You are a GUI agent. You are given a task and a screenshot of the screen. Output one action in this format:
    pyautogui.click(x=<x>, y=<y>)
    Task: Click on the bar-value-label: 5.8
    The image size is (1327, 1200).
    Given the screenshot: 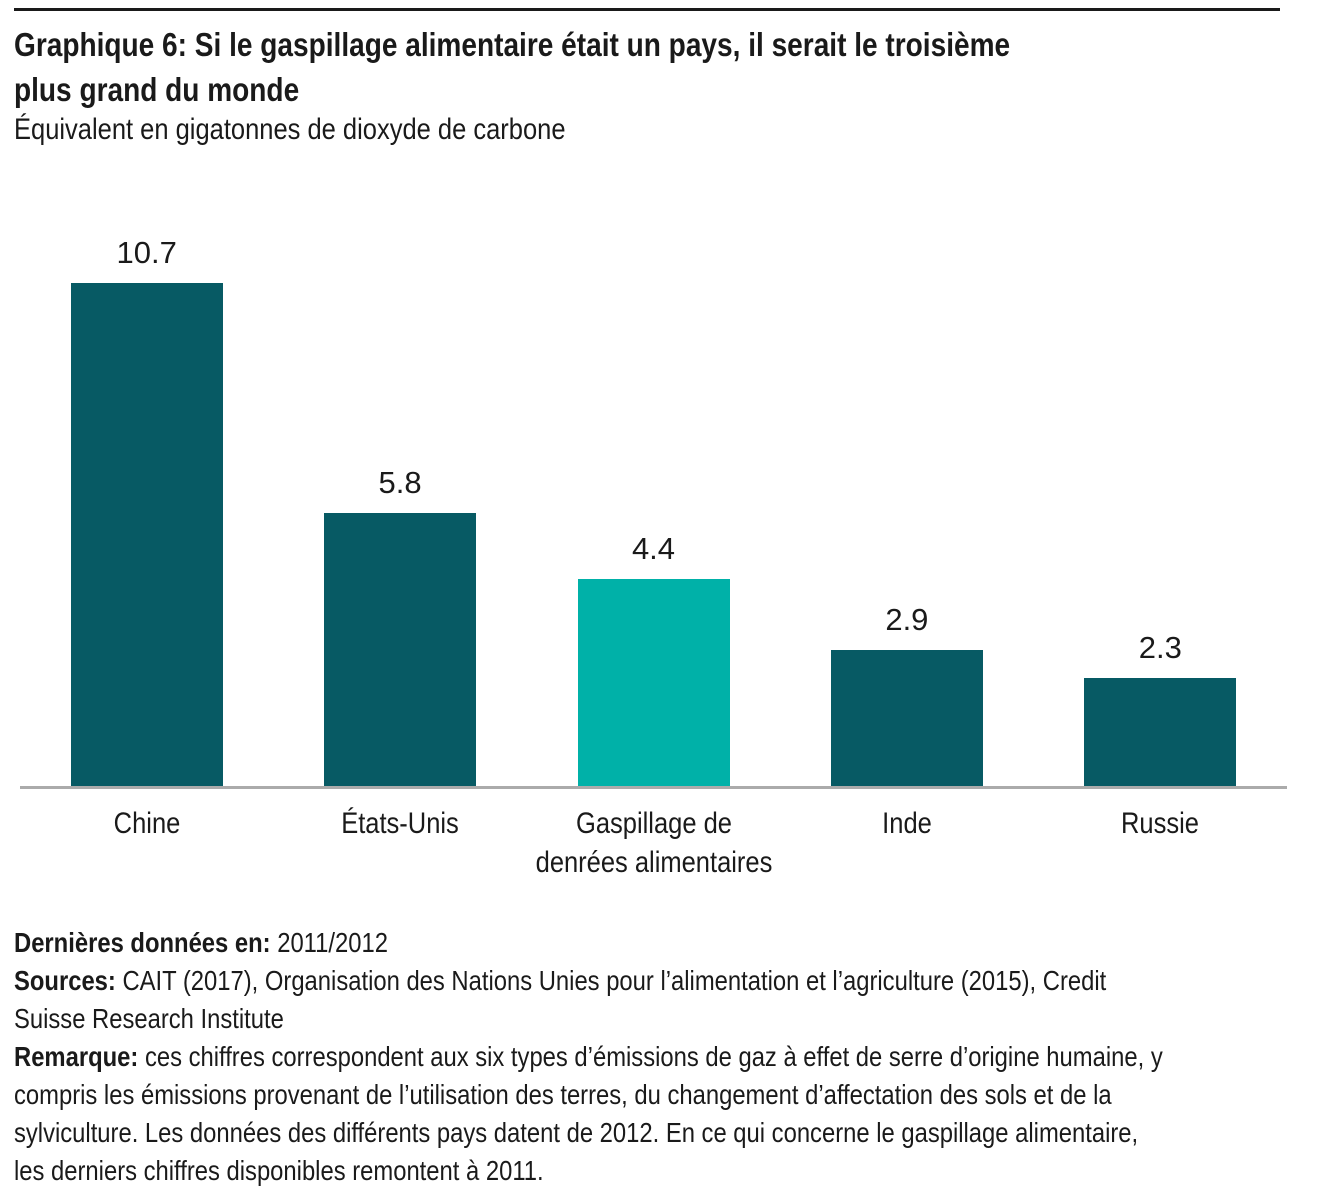 What is the action you would take?
    pyautogui.click(x=400, y=482)
    